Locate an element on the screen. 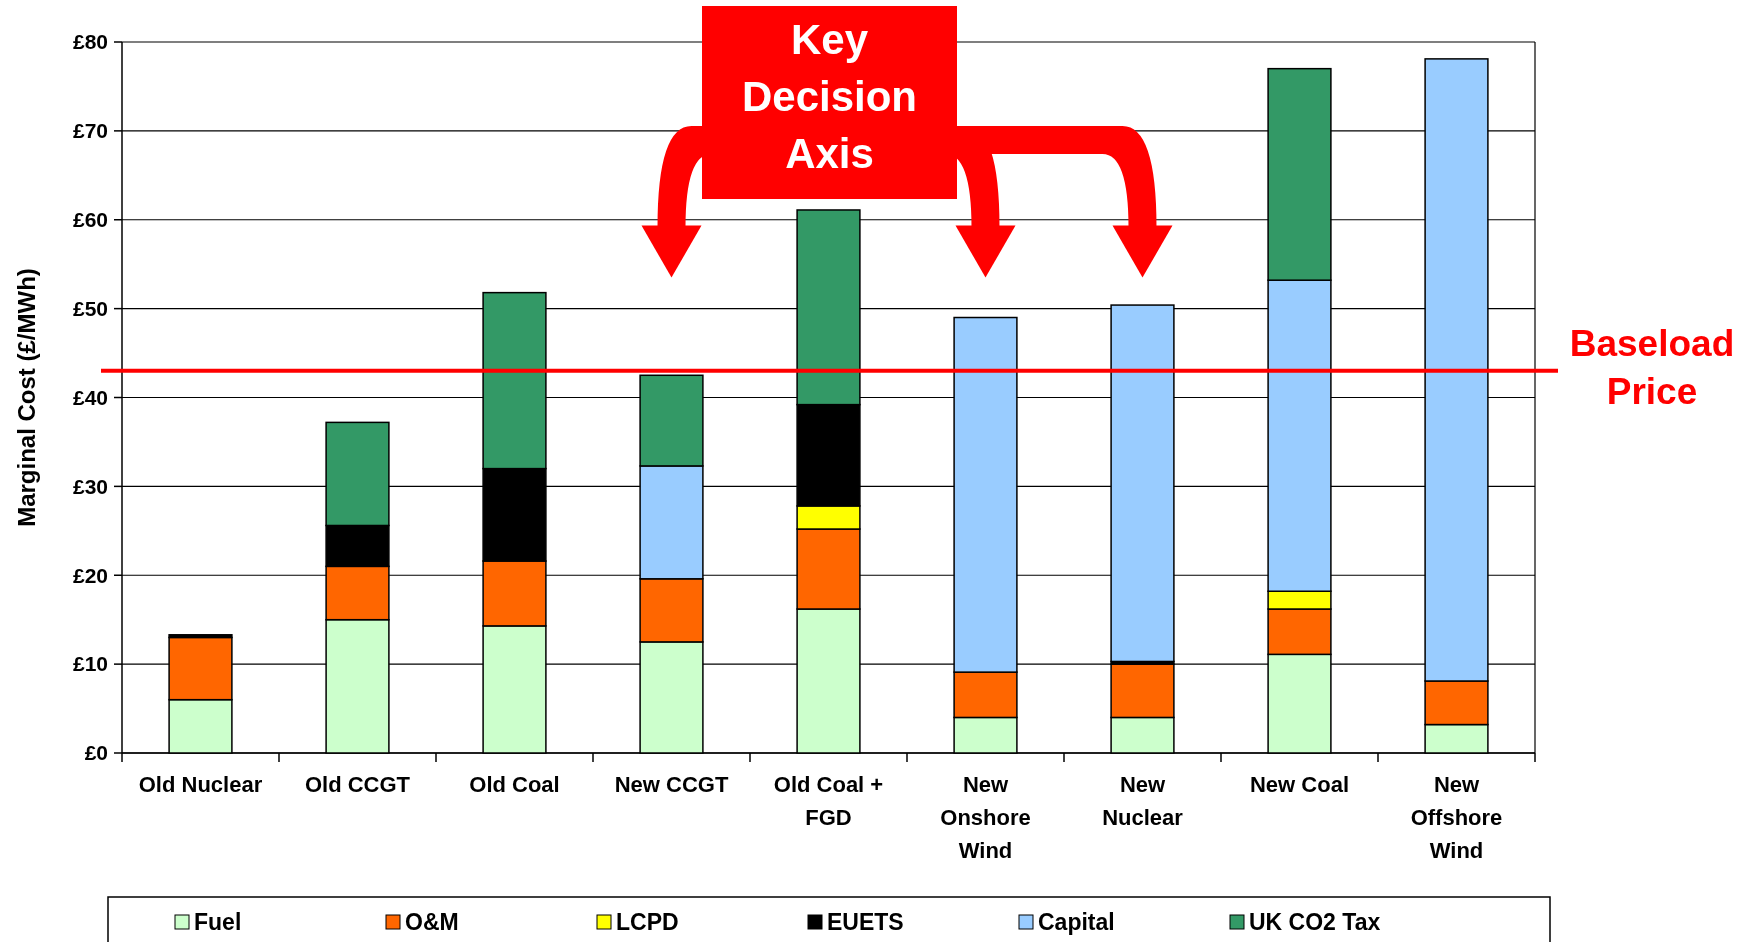  annotation: Key Decision Axis is located at coordinates (829, 96).